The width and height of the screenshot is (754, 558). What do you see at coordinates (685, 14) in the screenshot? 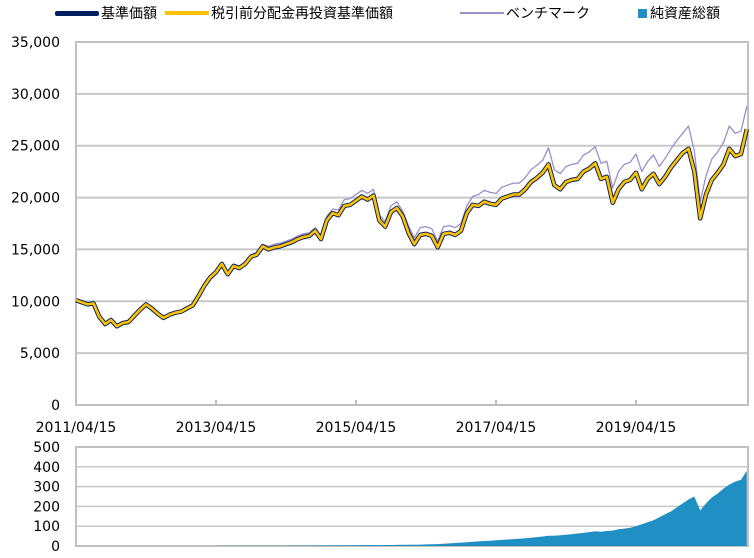
I see `legend-label: 純資産総額` at bounding box center [685, 14].